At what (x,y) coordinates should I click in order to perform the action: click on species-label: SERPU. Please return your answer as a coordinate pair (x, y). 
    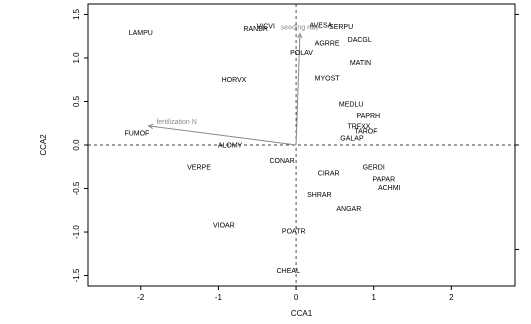
    Looking at the image, I should click on (341, 27).